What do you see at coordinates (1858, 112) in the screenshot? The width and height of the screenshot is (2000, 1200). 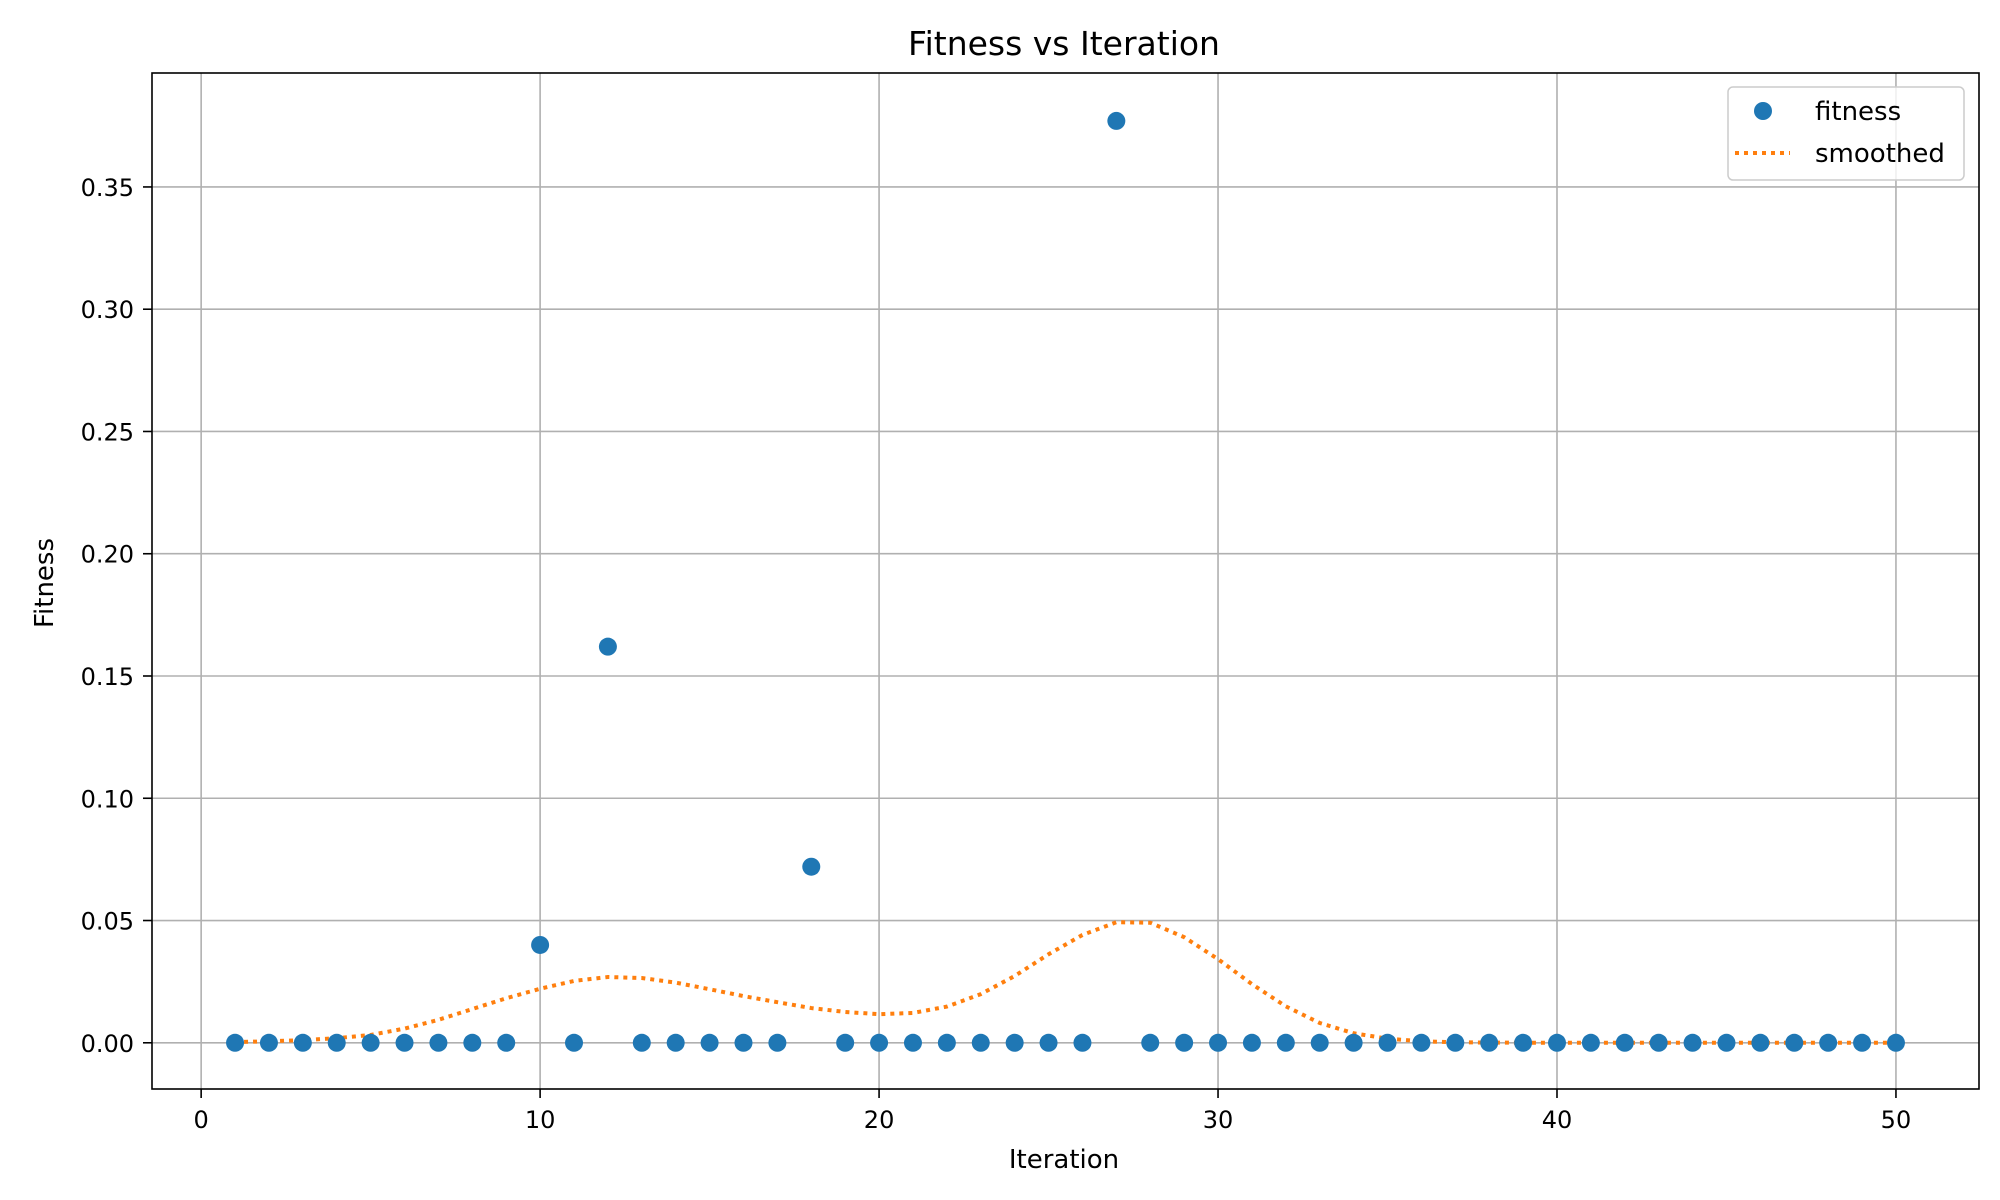 I see `legend-fitness-label: fitness` at bounding box center [1858, 112].